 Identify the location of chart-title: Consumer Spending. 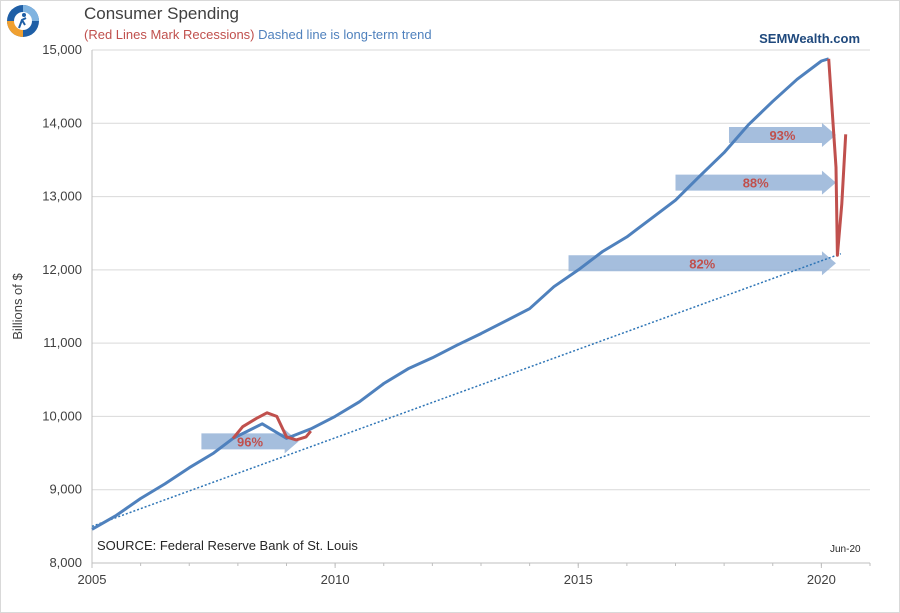
(161, 13).